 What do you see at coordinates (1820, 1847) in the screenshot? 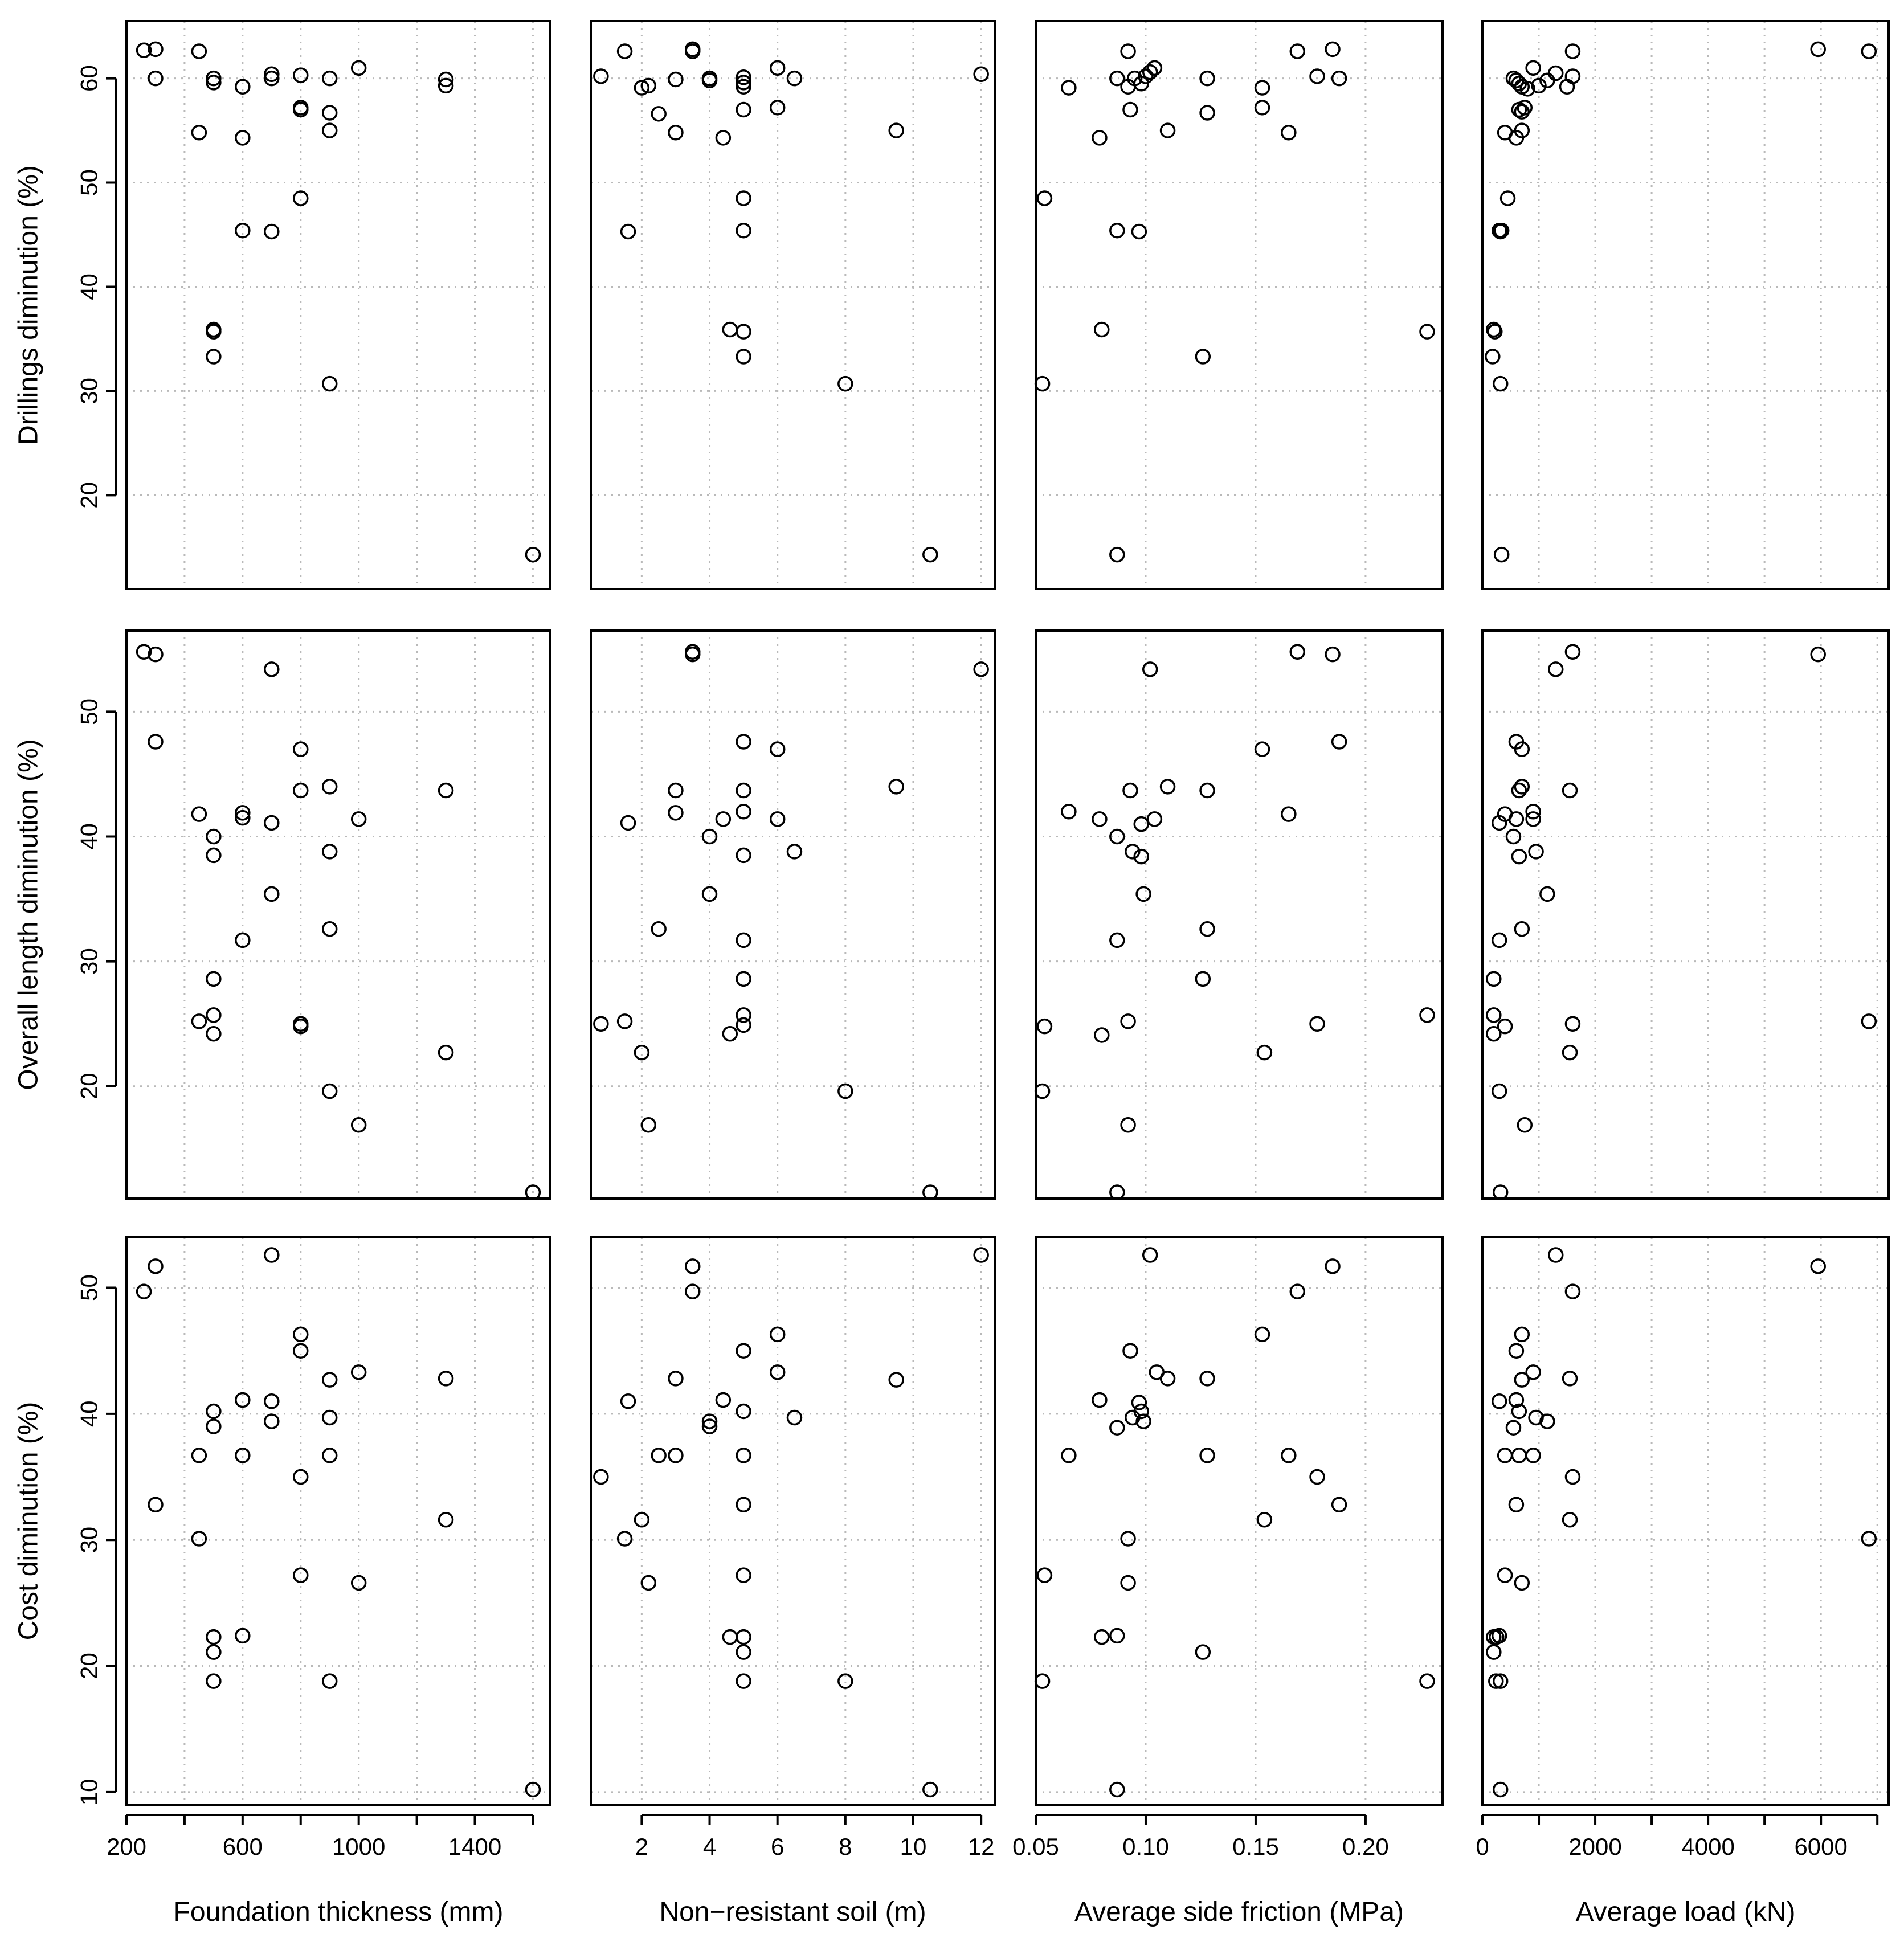
I see `x-tick-label: 6000` at bounding box center [1820, 1847].